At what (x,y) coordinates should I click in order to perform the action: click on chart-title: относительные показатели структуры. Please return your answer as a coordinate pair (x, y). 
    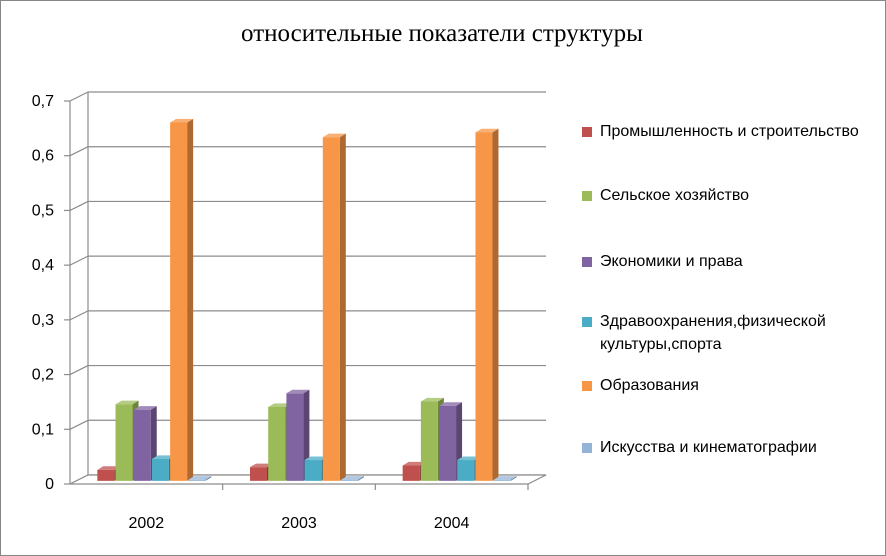
    Looking at the image, I should click on (442, 33).